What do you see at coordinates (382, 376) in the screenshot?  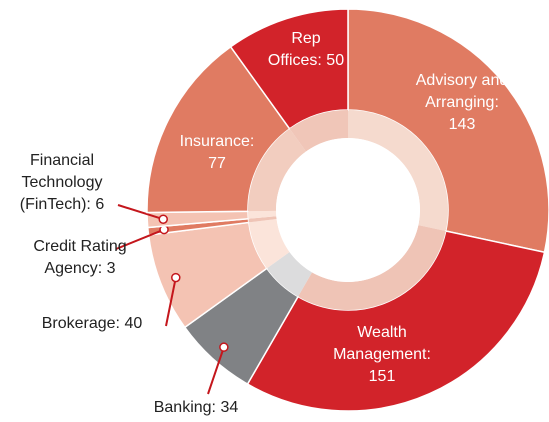 I see `value-label: 151` at bounding box center [382, 376].